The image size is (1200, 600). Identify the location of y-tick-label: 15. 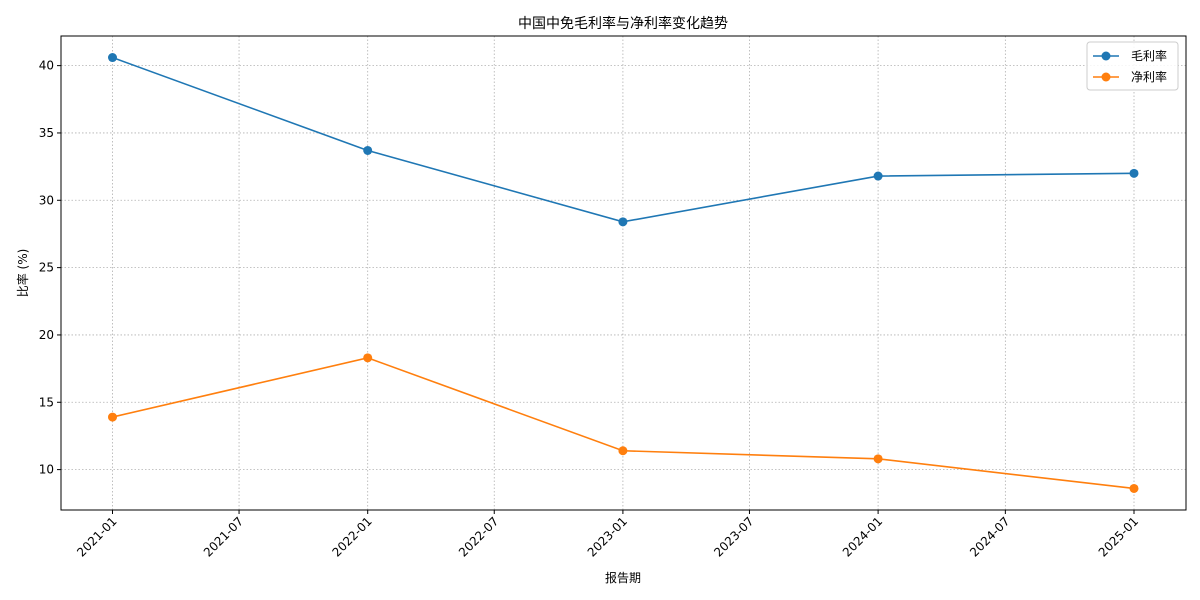
(46, 402).